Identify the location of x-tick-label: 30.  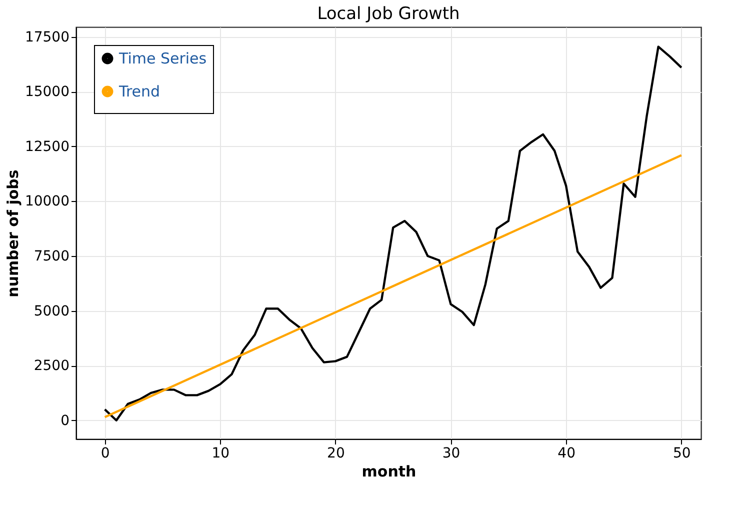
(451, 454).